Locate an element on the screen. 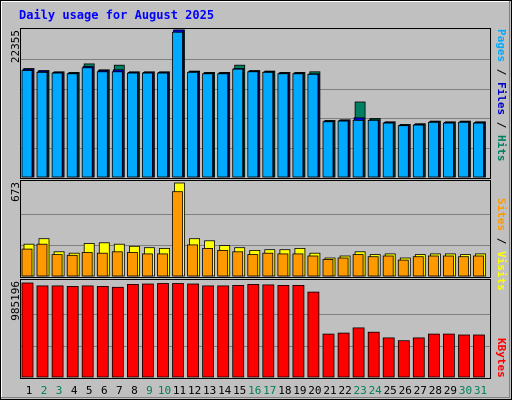 The width and height of the screenshot is (512, 400). legend-sep-3: / is located at coordinates (501, 241).